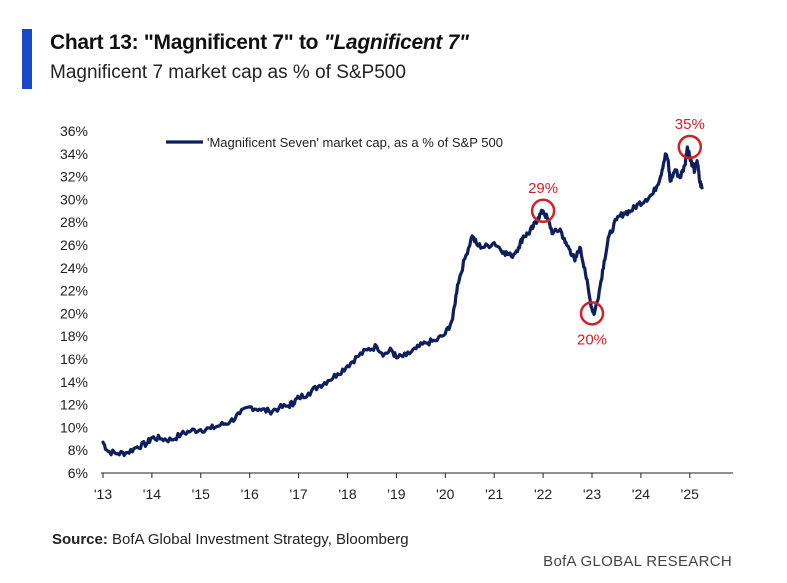 The image size is (787, 583). I want to click on accent-bar, so click(27, 59).